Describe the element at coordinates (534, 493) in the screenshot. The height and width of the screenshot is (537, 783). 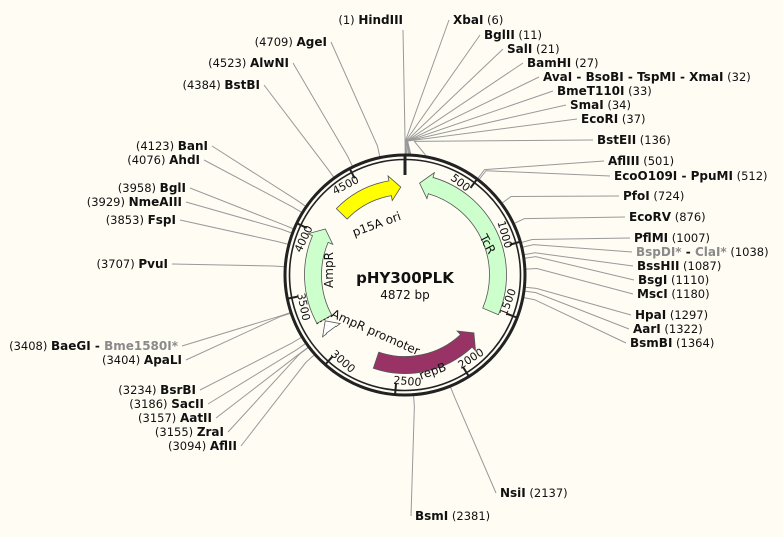
I see `site-label: NsiI (2137)` at that location.